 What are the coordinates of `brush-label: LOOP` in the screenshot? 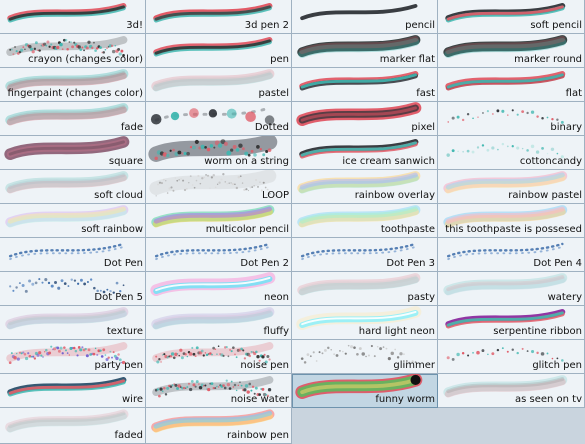 It's located at (275, 196).